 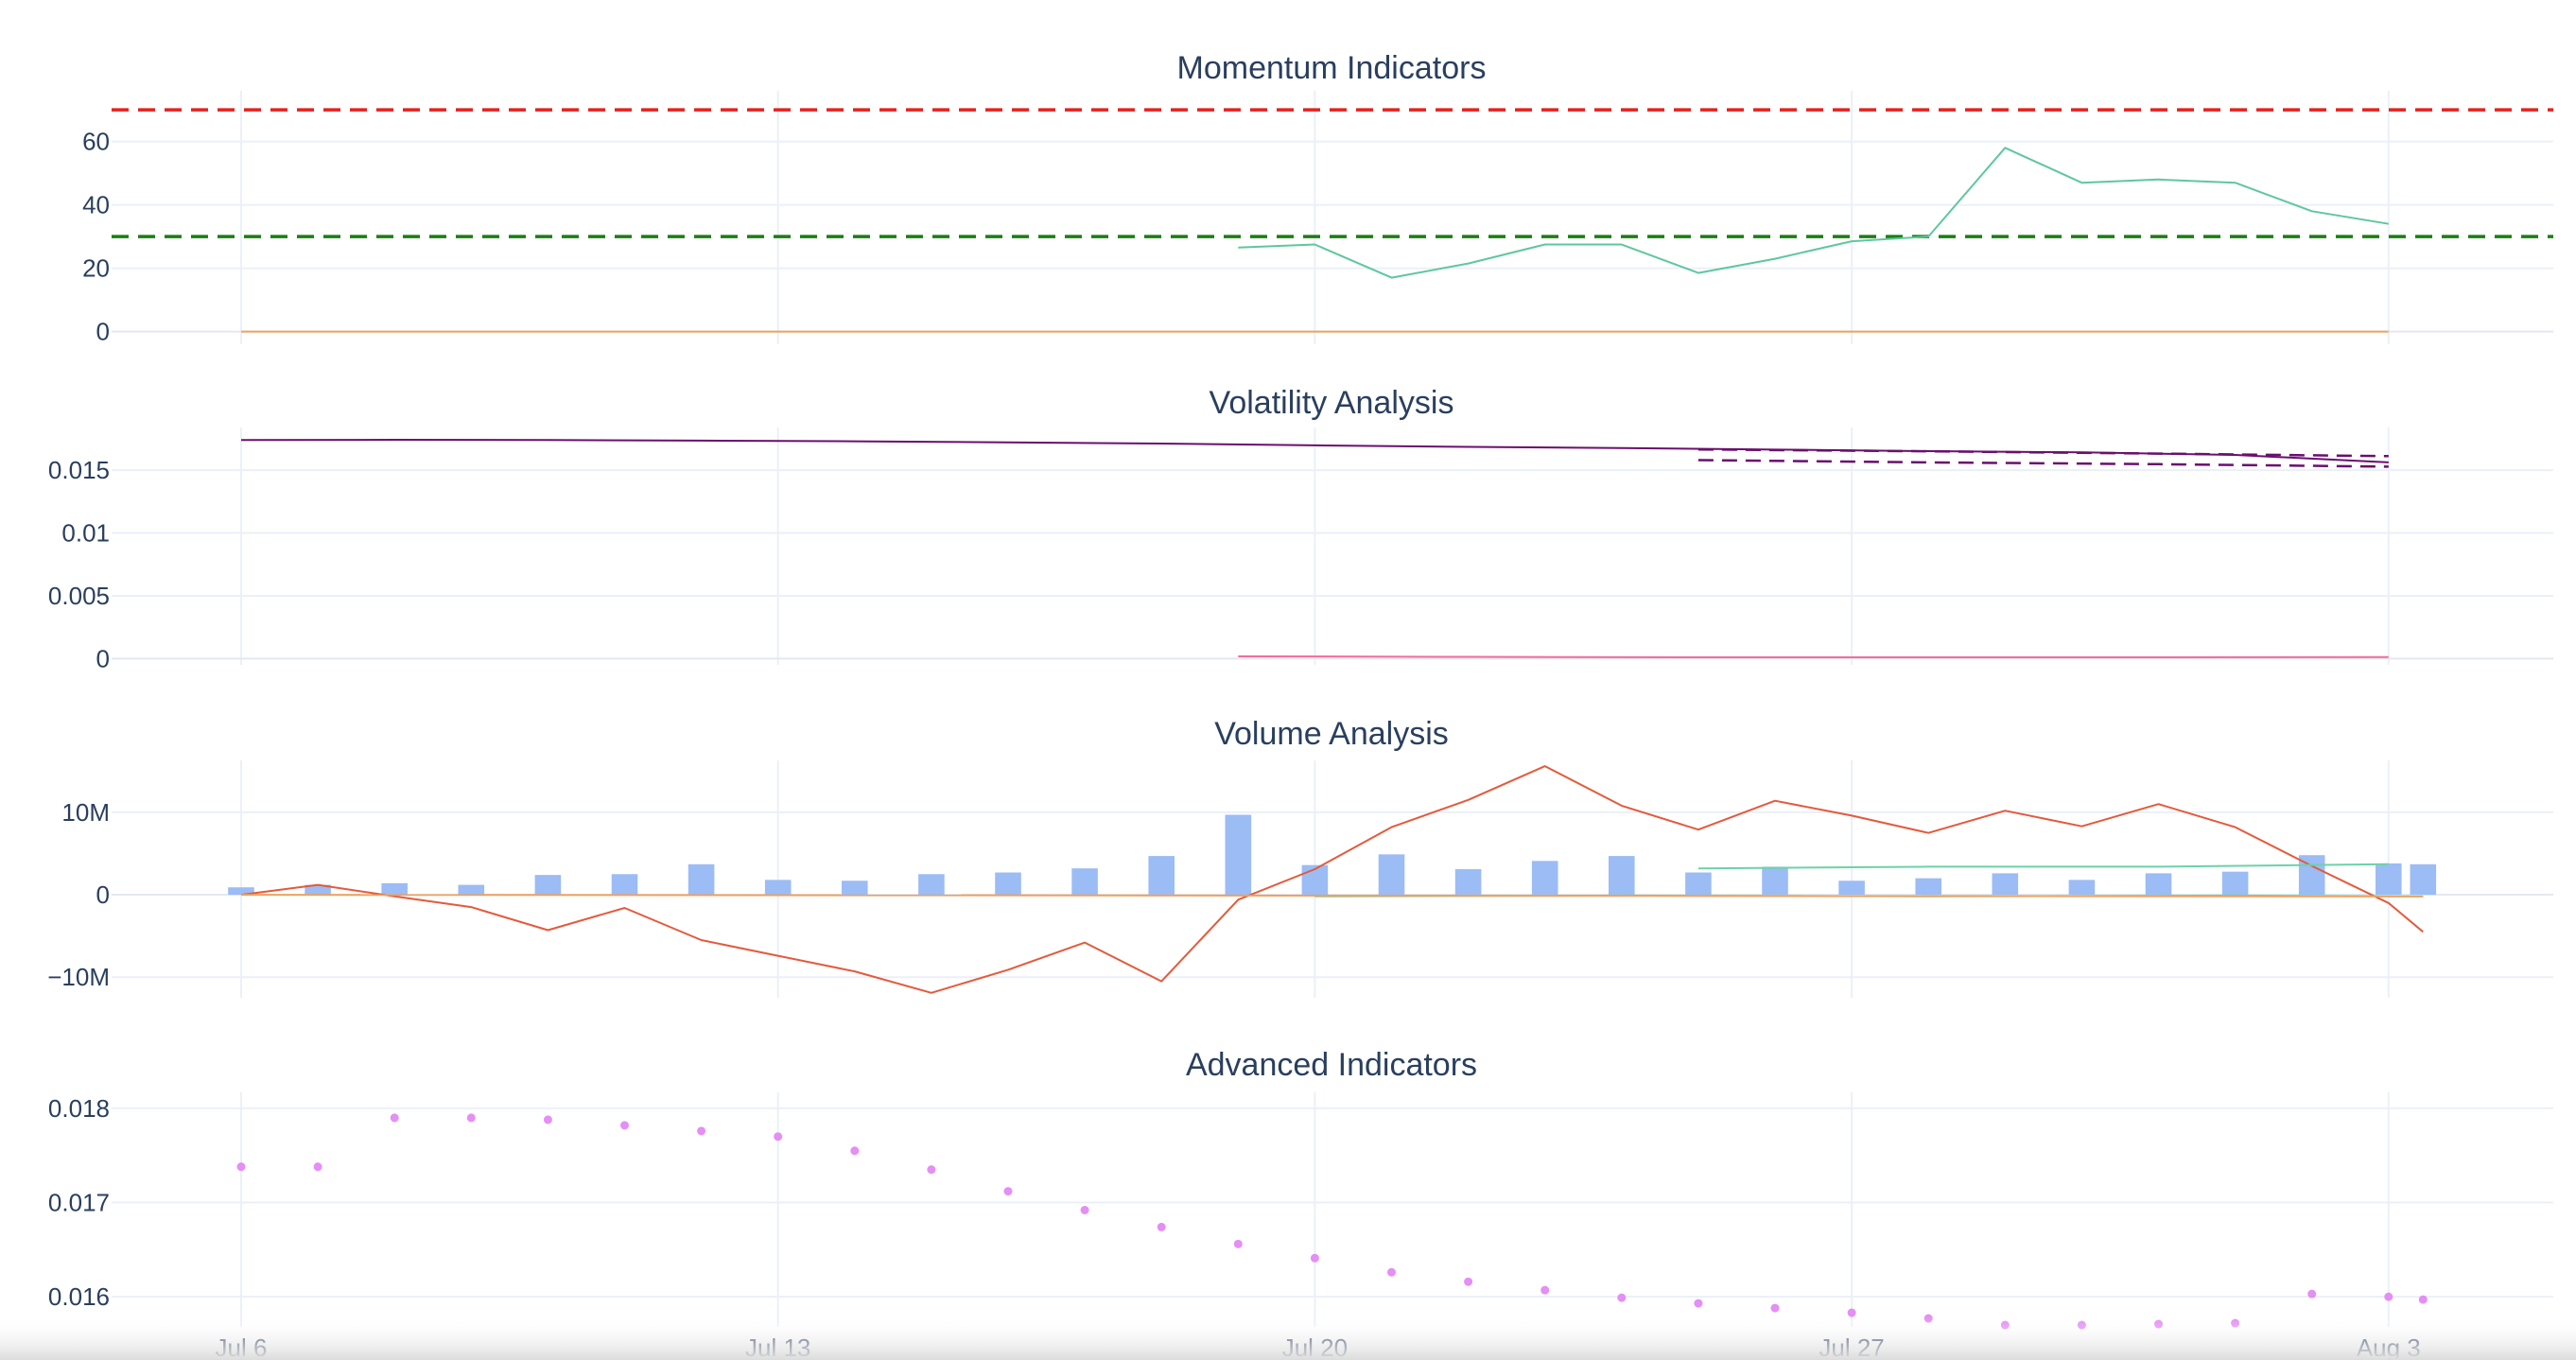 What do you see at coordinates (1331, 1065) in the screenshot?
I see `panel-title: Advanced Indicators` at bounding box center [1331, 1065].